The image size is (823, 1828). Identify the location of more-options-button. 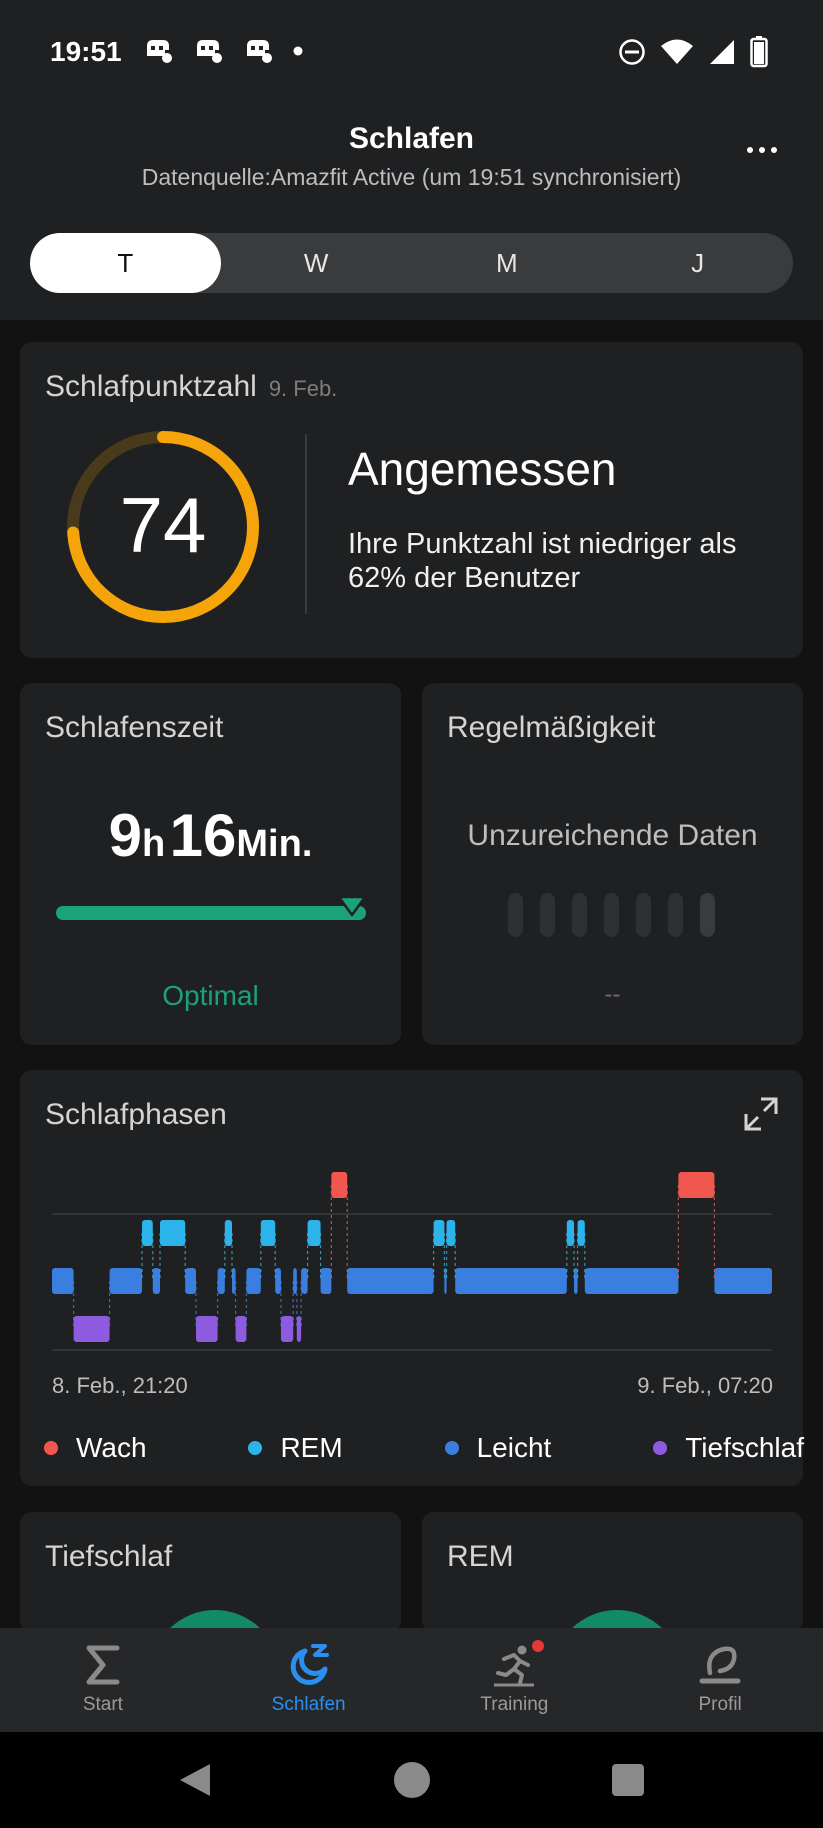
(767, 150).